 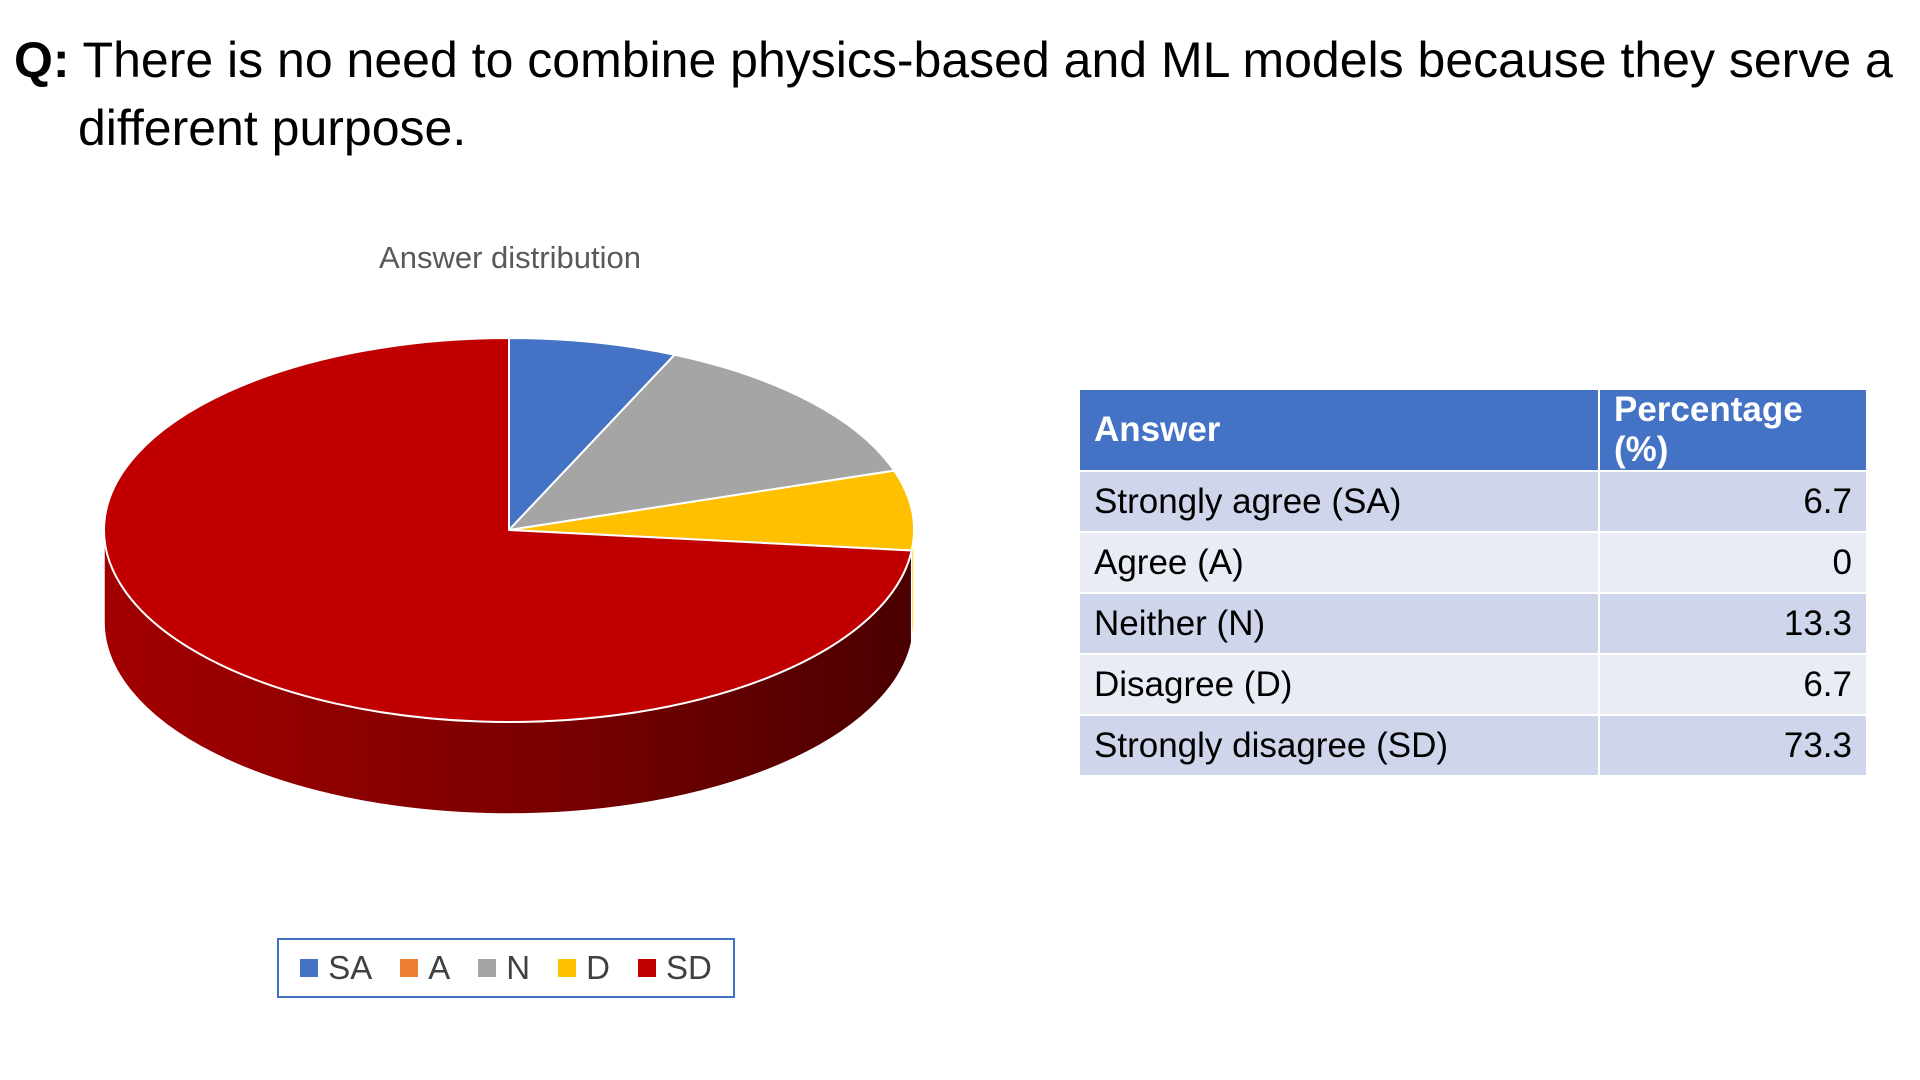 I want to click on table-cell-answer: Neither (N), so click(x=1339, y=623).